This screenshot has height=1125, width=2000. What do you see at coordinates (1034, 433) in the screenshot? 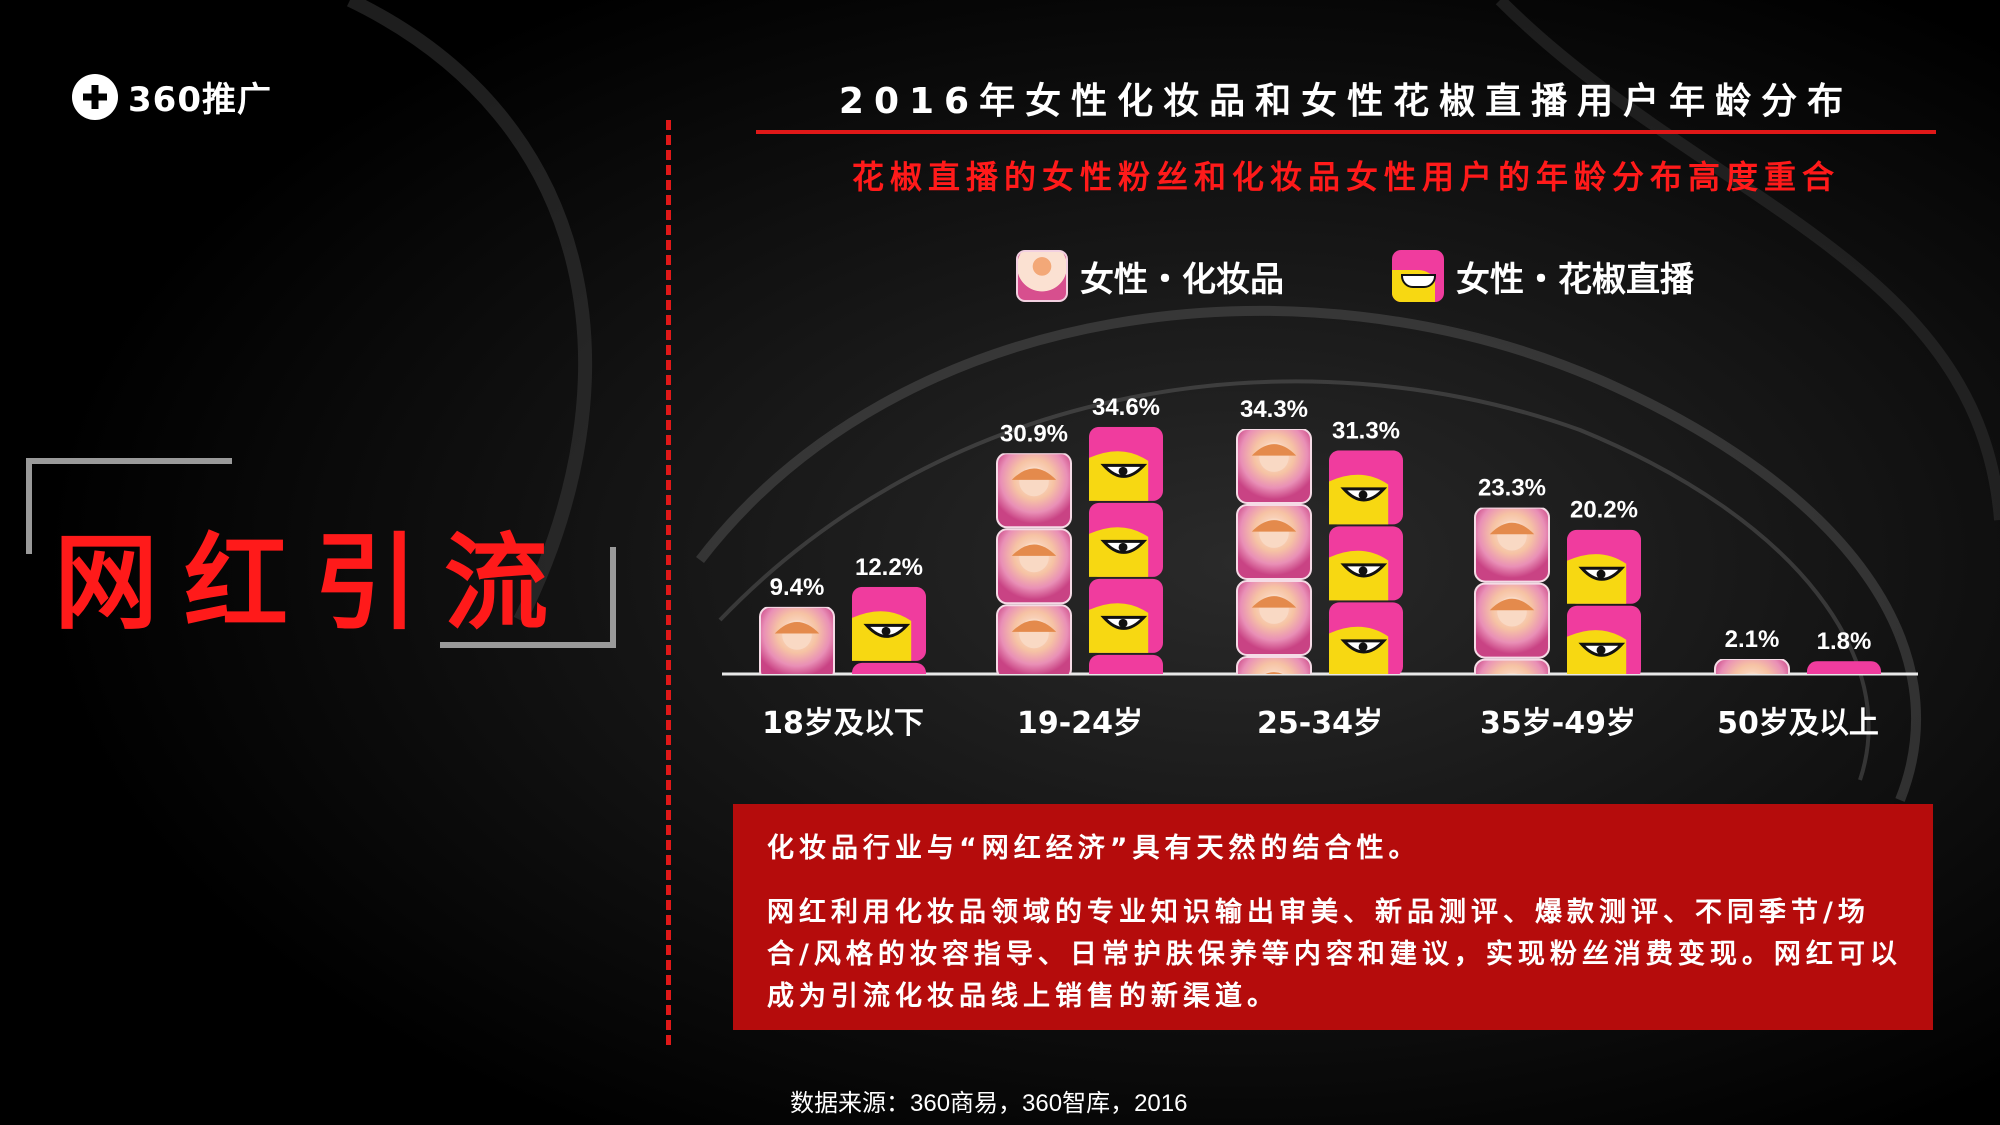
I see `value-label-cosmetics-1: 30.9%` at bounding box center [1034, 433].